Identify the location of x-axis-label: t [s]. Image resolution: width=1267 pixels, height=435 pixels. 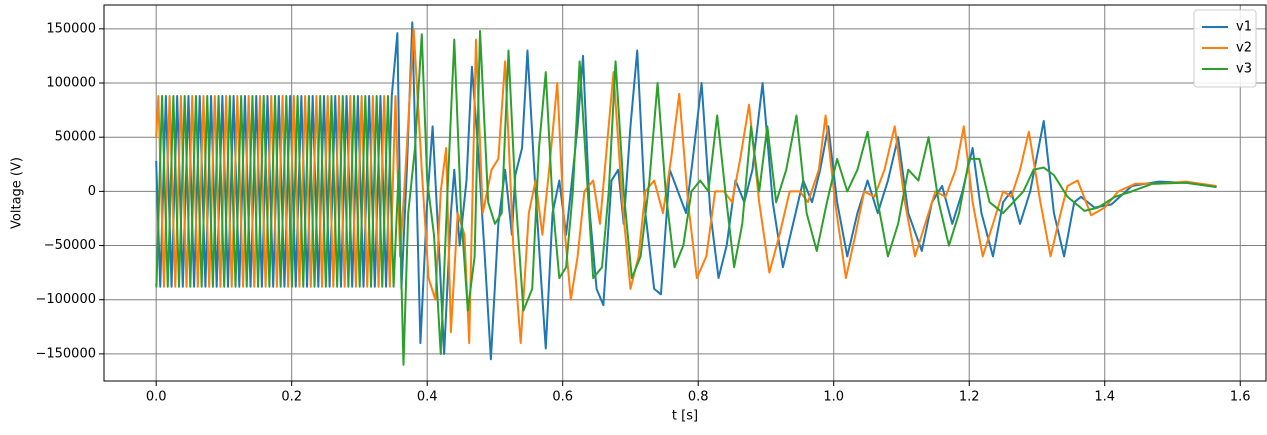
(685, 416).